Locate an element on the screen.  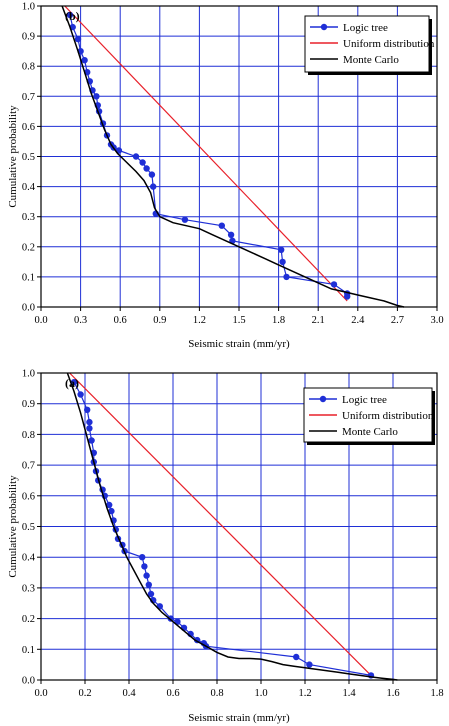
x-tick-label: 2.4 is located at coordinates (358, 320).